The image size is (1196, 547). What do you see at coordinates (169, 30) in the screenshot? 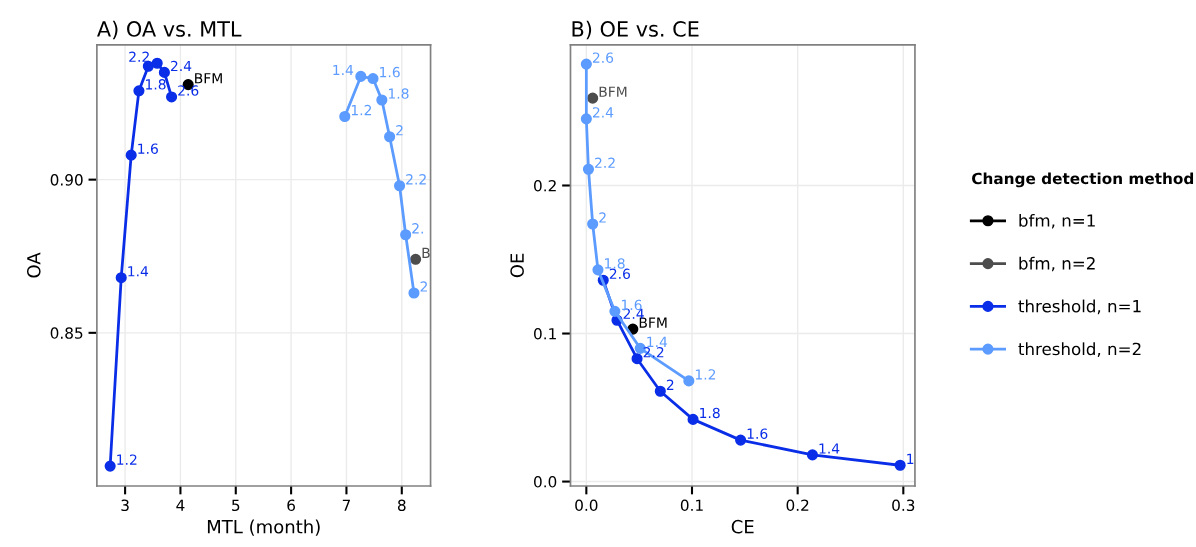
I see `chart-title: A) OA vs. MTL` at bounding box center [169, 30].